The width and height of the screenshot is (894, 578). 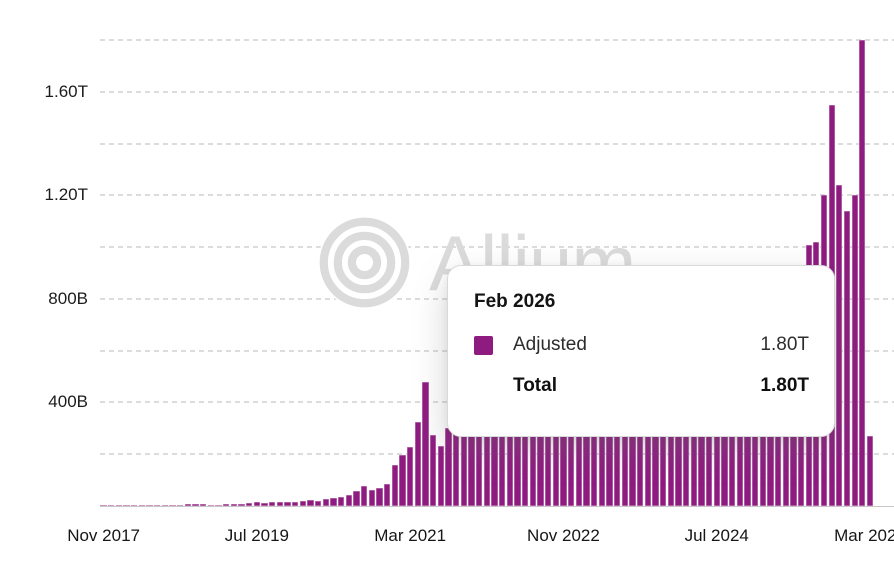 What do you see at coordinates (540, 456) in the screenshot?
I see `bar-aug-2022` at bounding box center [540, 456].